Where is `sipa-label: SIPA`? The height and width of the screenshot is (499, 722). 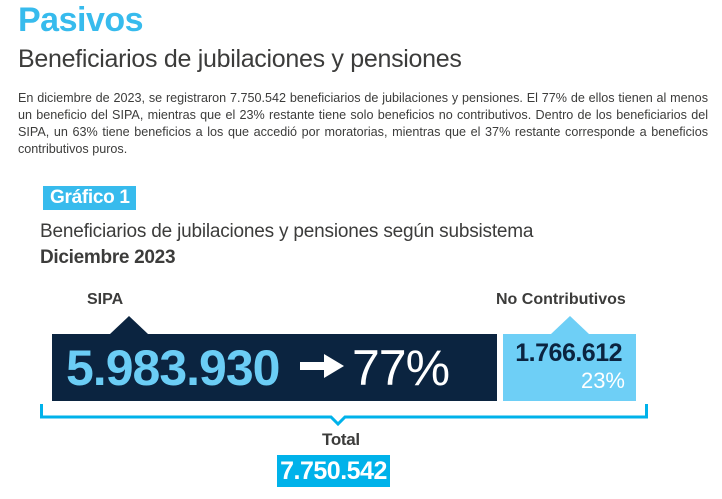
sipa-label: SIPA is located at coordinates (105, 299).